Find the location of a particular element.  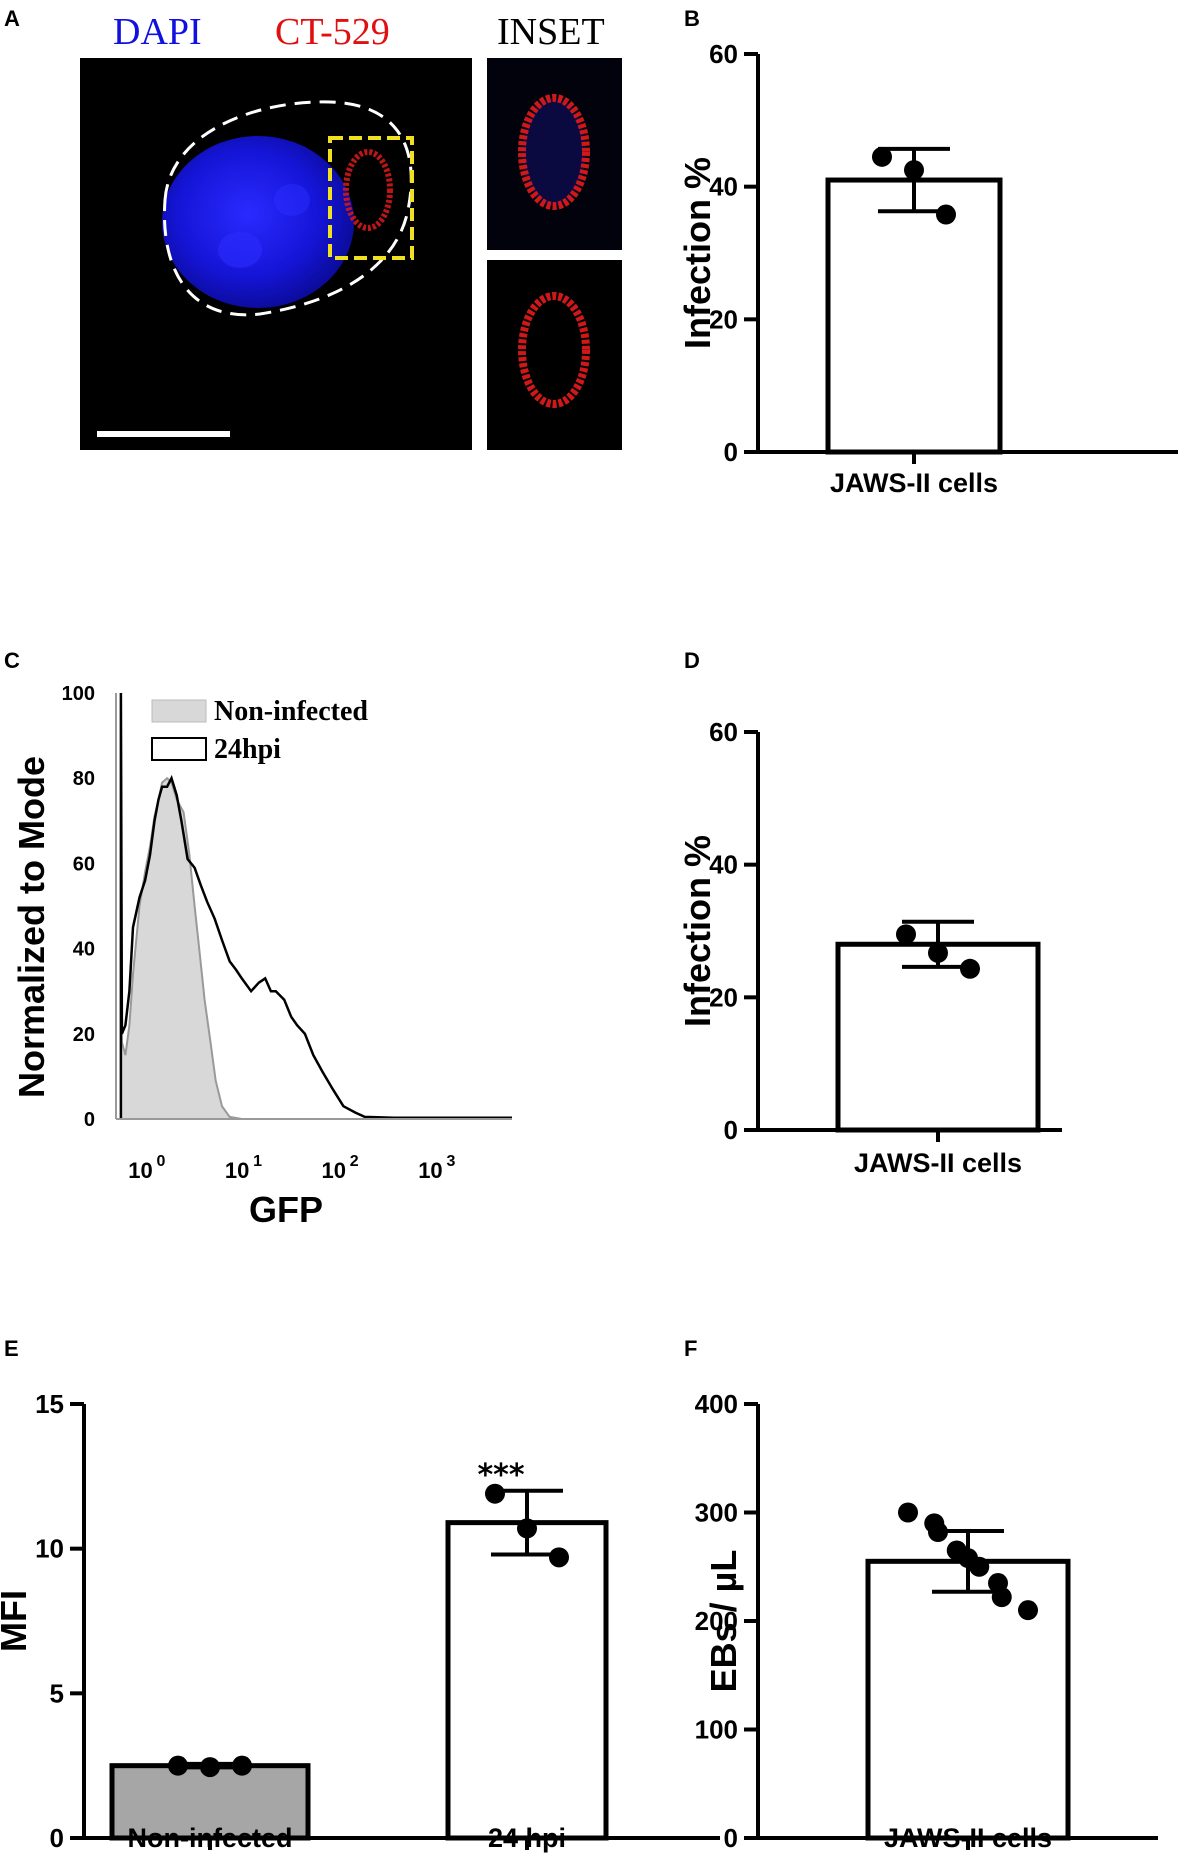

inset-bottom is located at coordinates (554, 355).